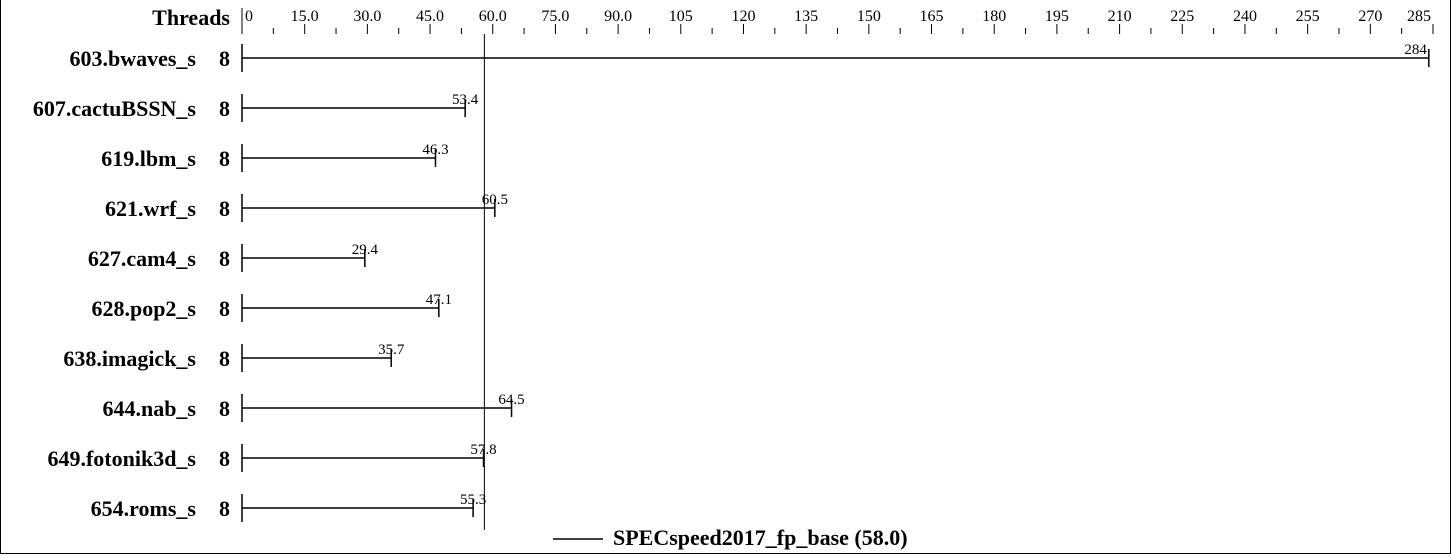 The width and height of the screenshot is (1451, 559). Describe the element at coordinates (367, 16) in the screenshot. I see `x-tick-label: 30.0` at that location.